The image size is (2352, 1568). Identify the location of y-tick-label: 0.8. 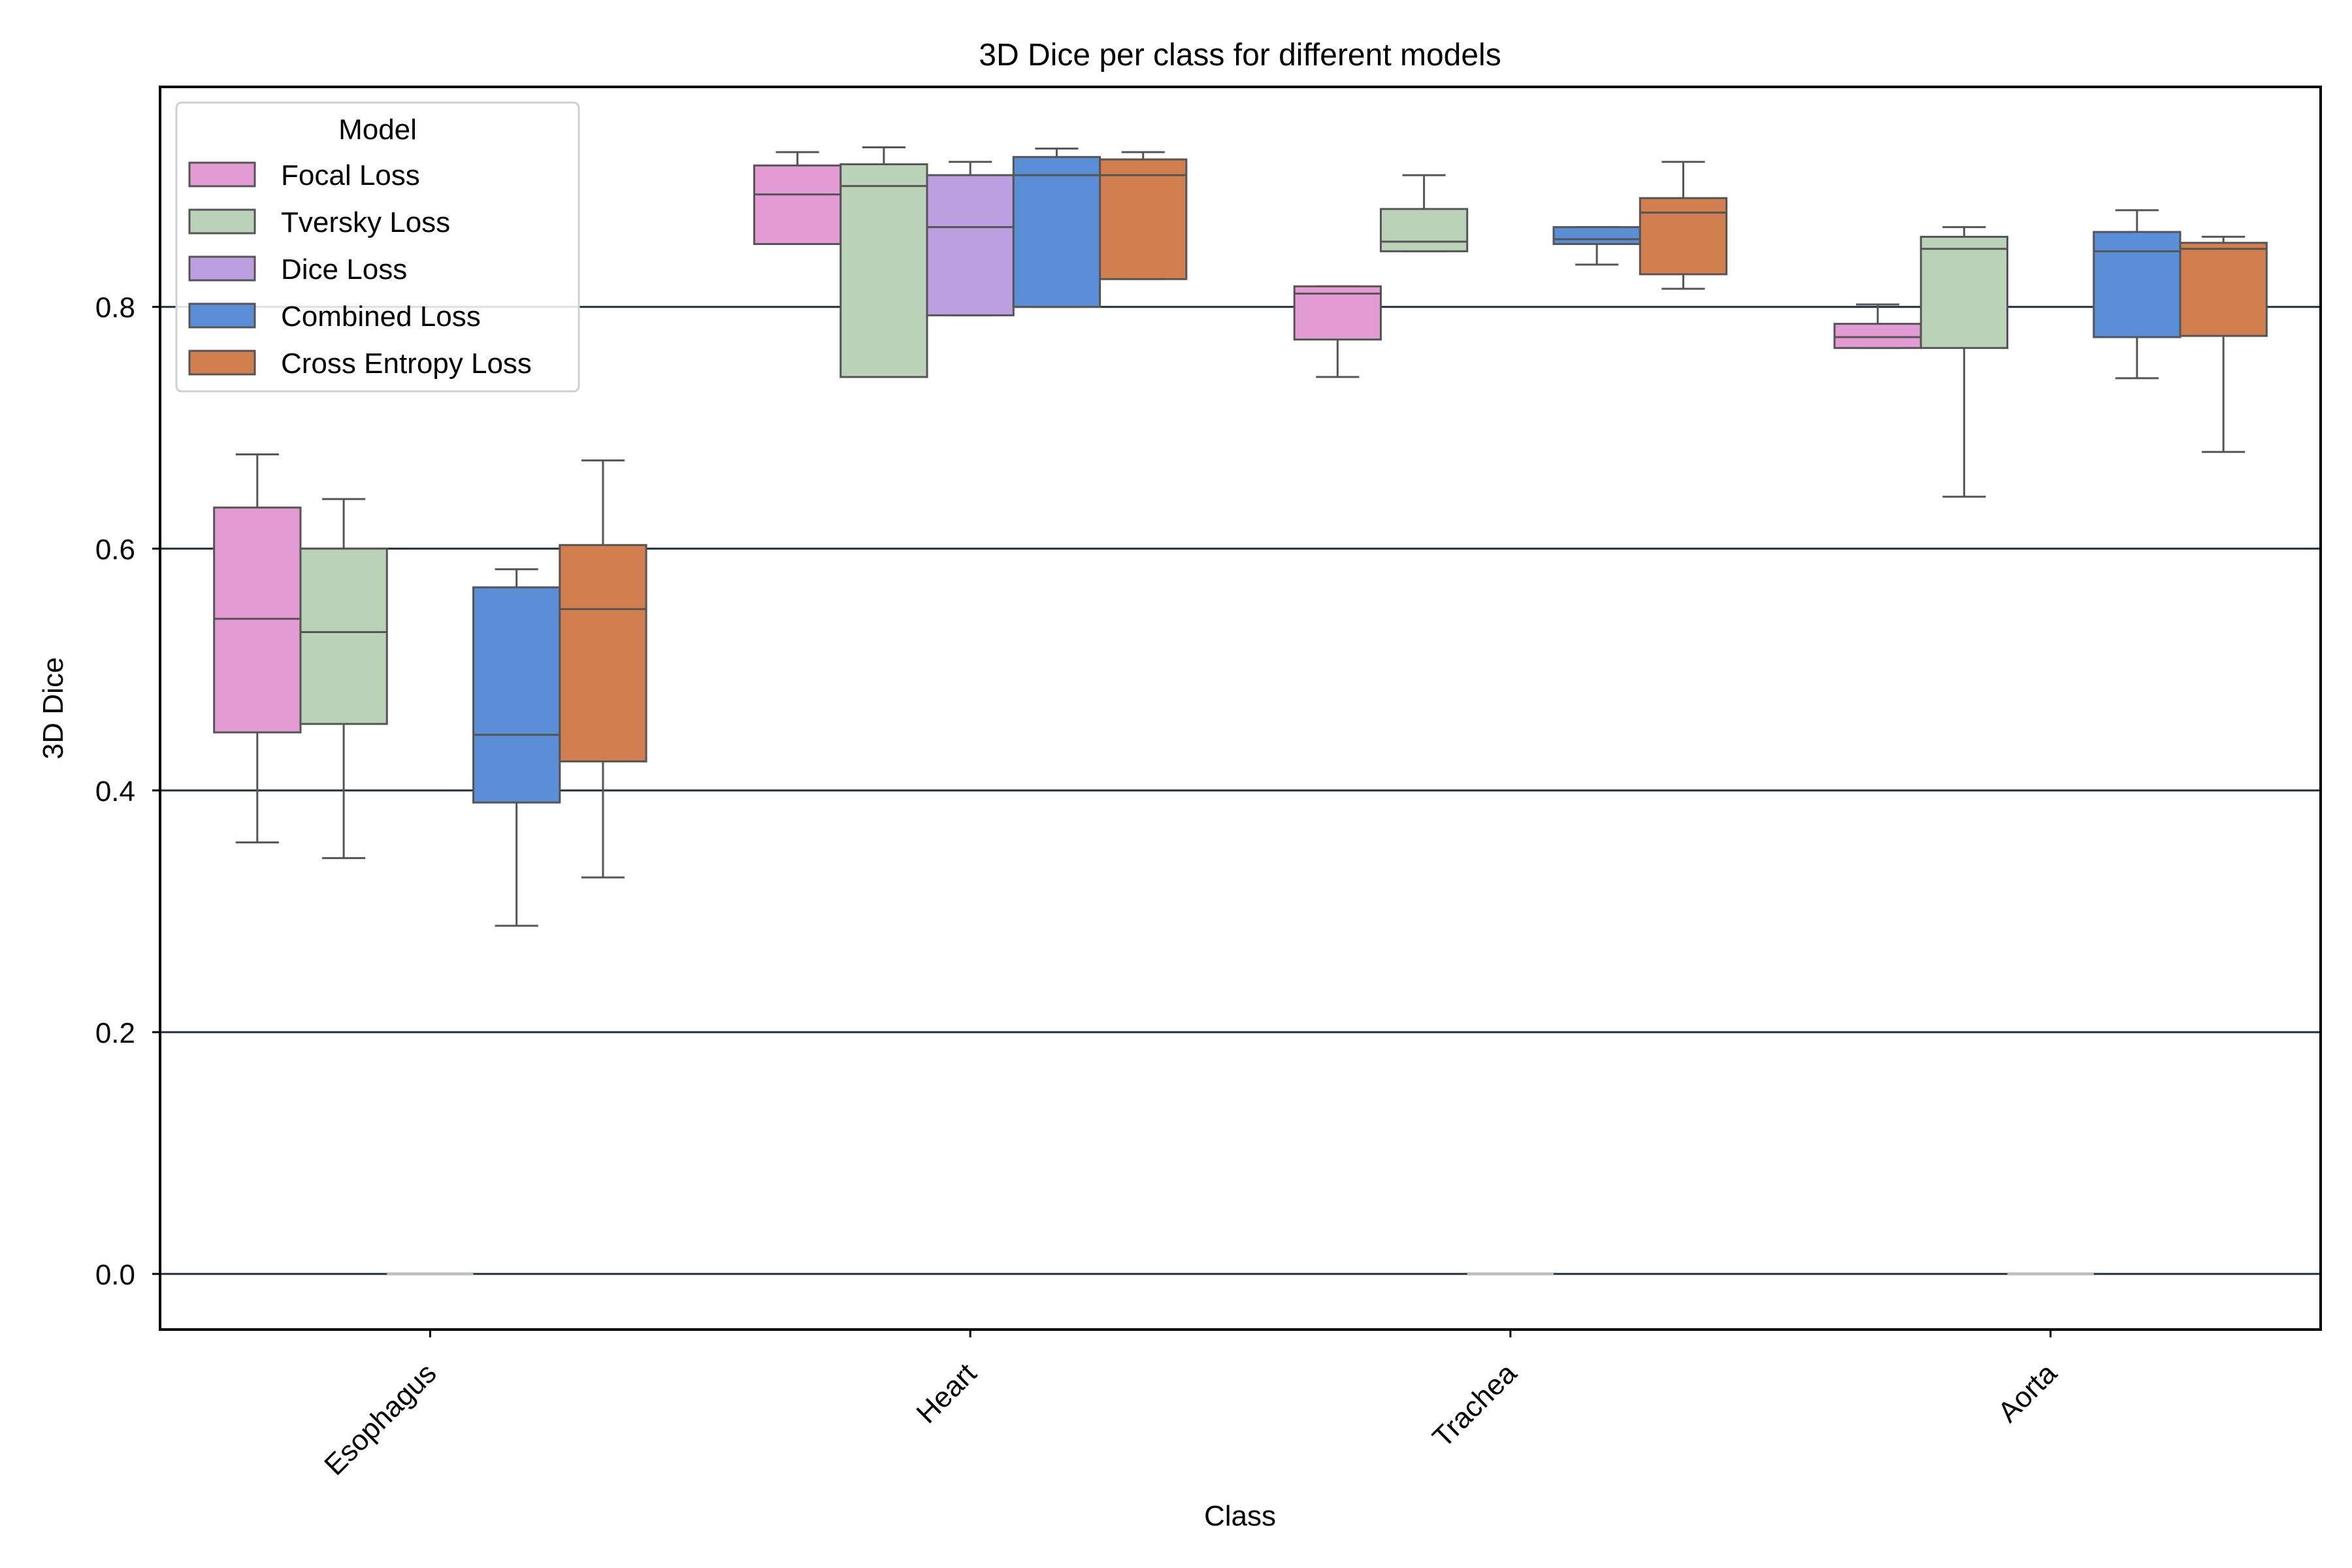
(115, 308).